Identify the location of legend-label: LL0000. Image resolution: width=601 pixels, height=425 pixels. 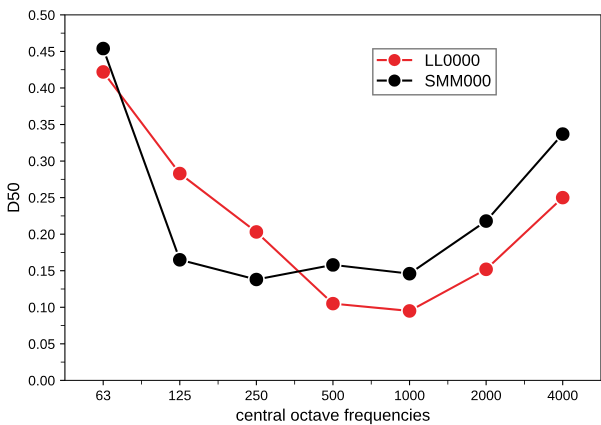
(453, 60).